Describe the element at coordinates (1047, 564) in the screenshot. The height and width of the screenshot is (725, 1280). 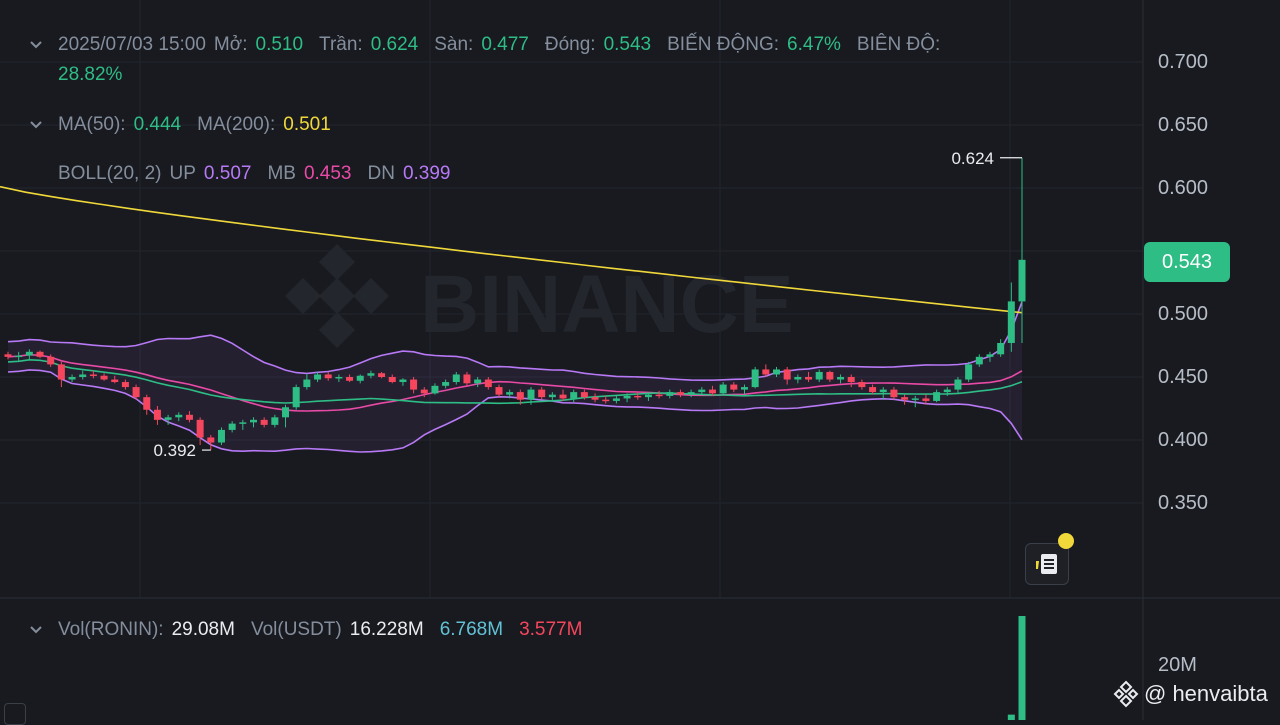
I see `notes-button` at that location.